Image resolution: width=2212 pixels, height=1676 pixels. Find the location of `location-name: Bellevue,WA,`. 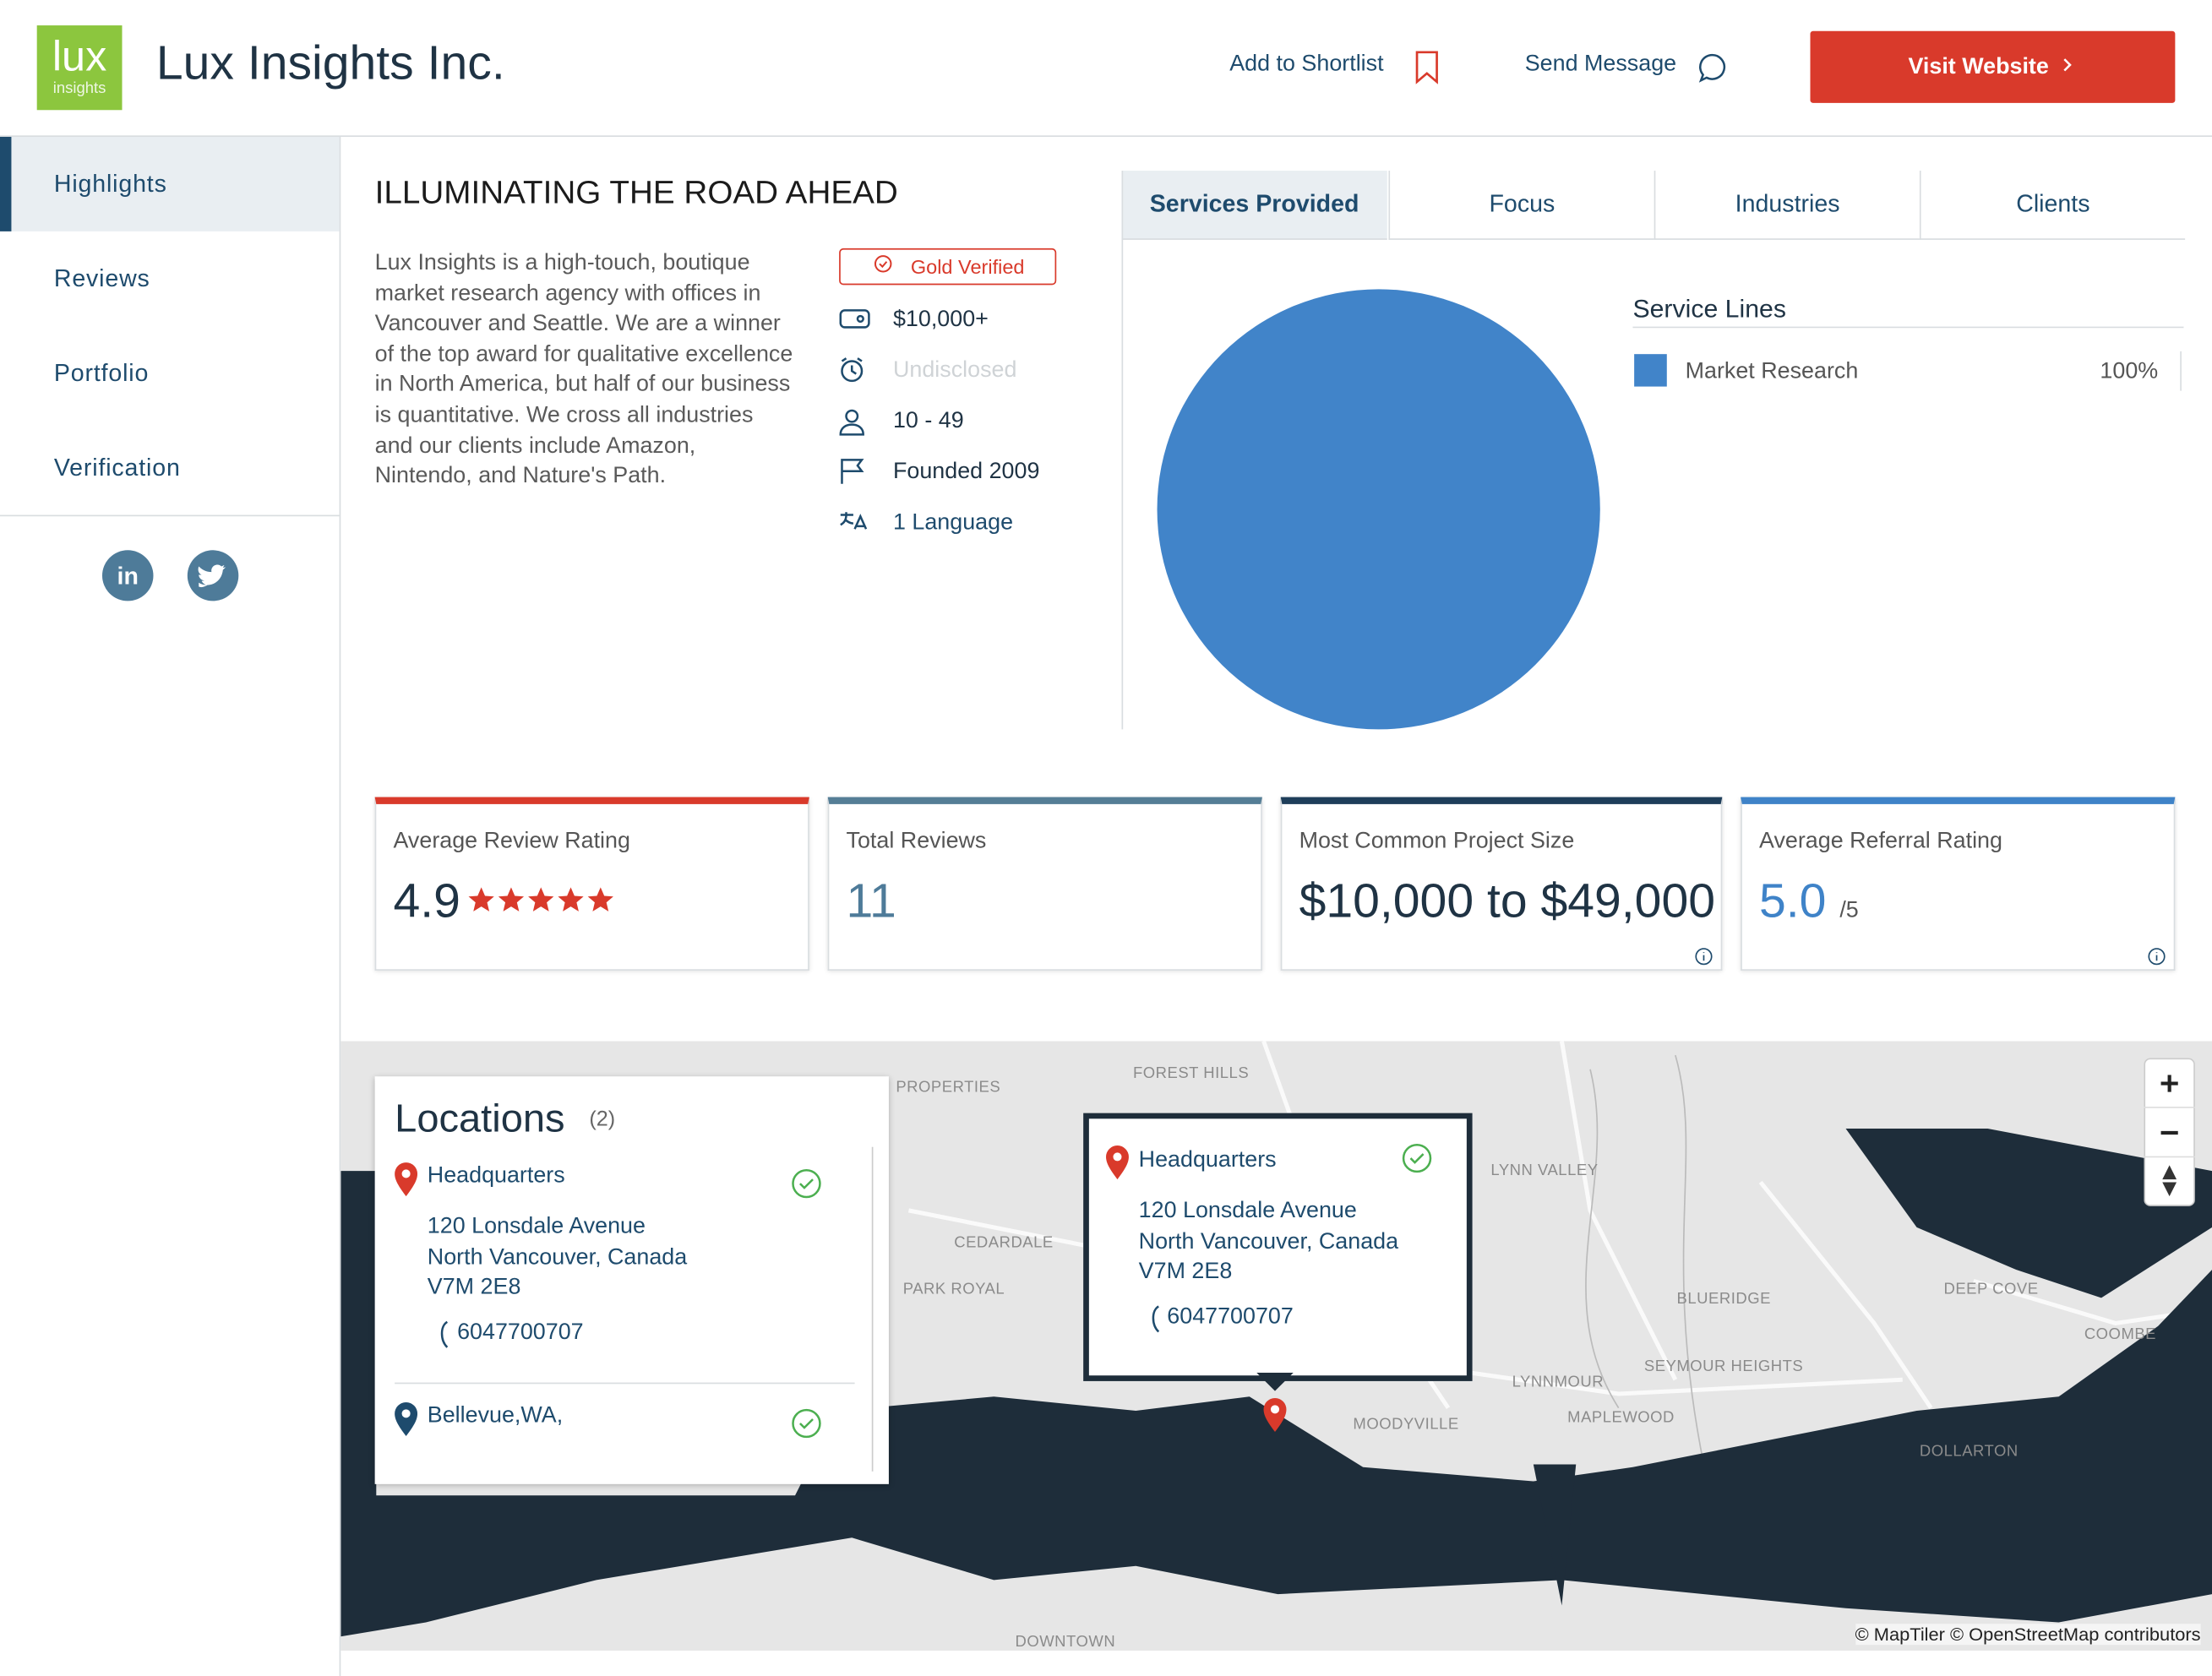

location-name: Bellevue,WA, is located at coordinates (496, 1415).